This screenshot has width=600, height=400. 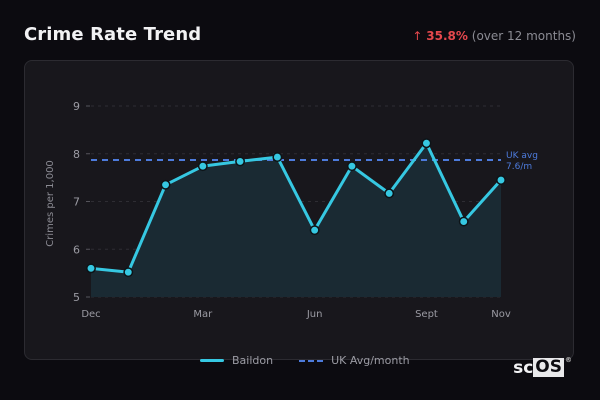 I want to click on dashed-line-swatch-icon, so click(x=311, y=360).